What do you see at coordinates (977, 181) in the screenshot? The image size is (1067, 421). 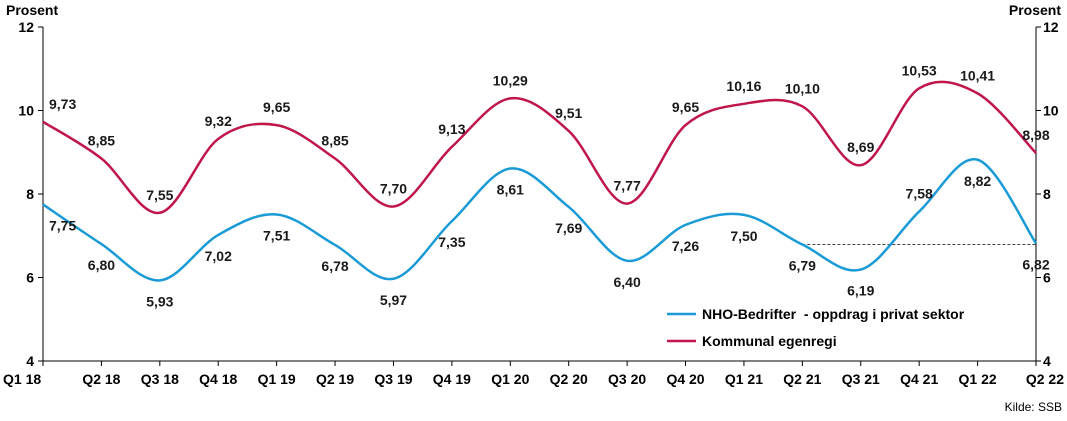 I see `data-label-nho: 8,82` at bounding box center [977, 181].